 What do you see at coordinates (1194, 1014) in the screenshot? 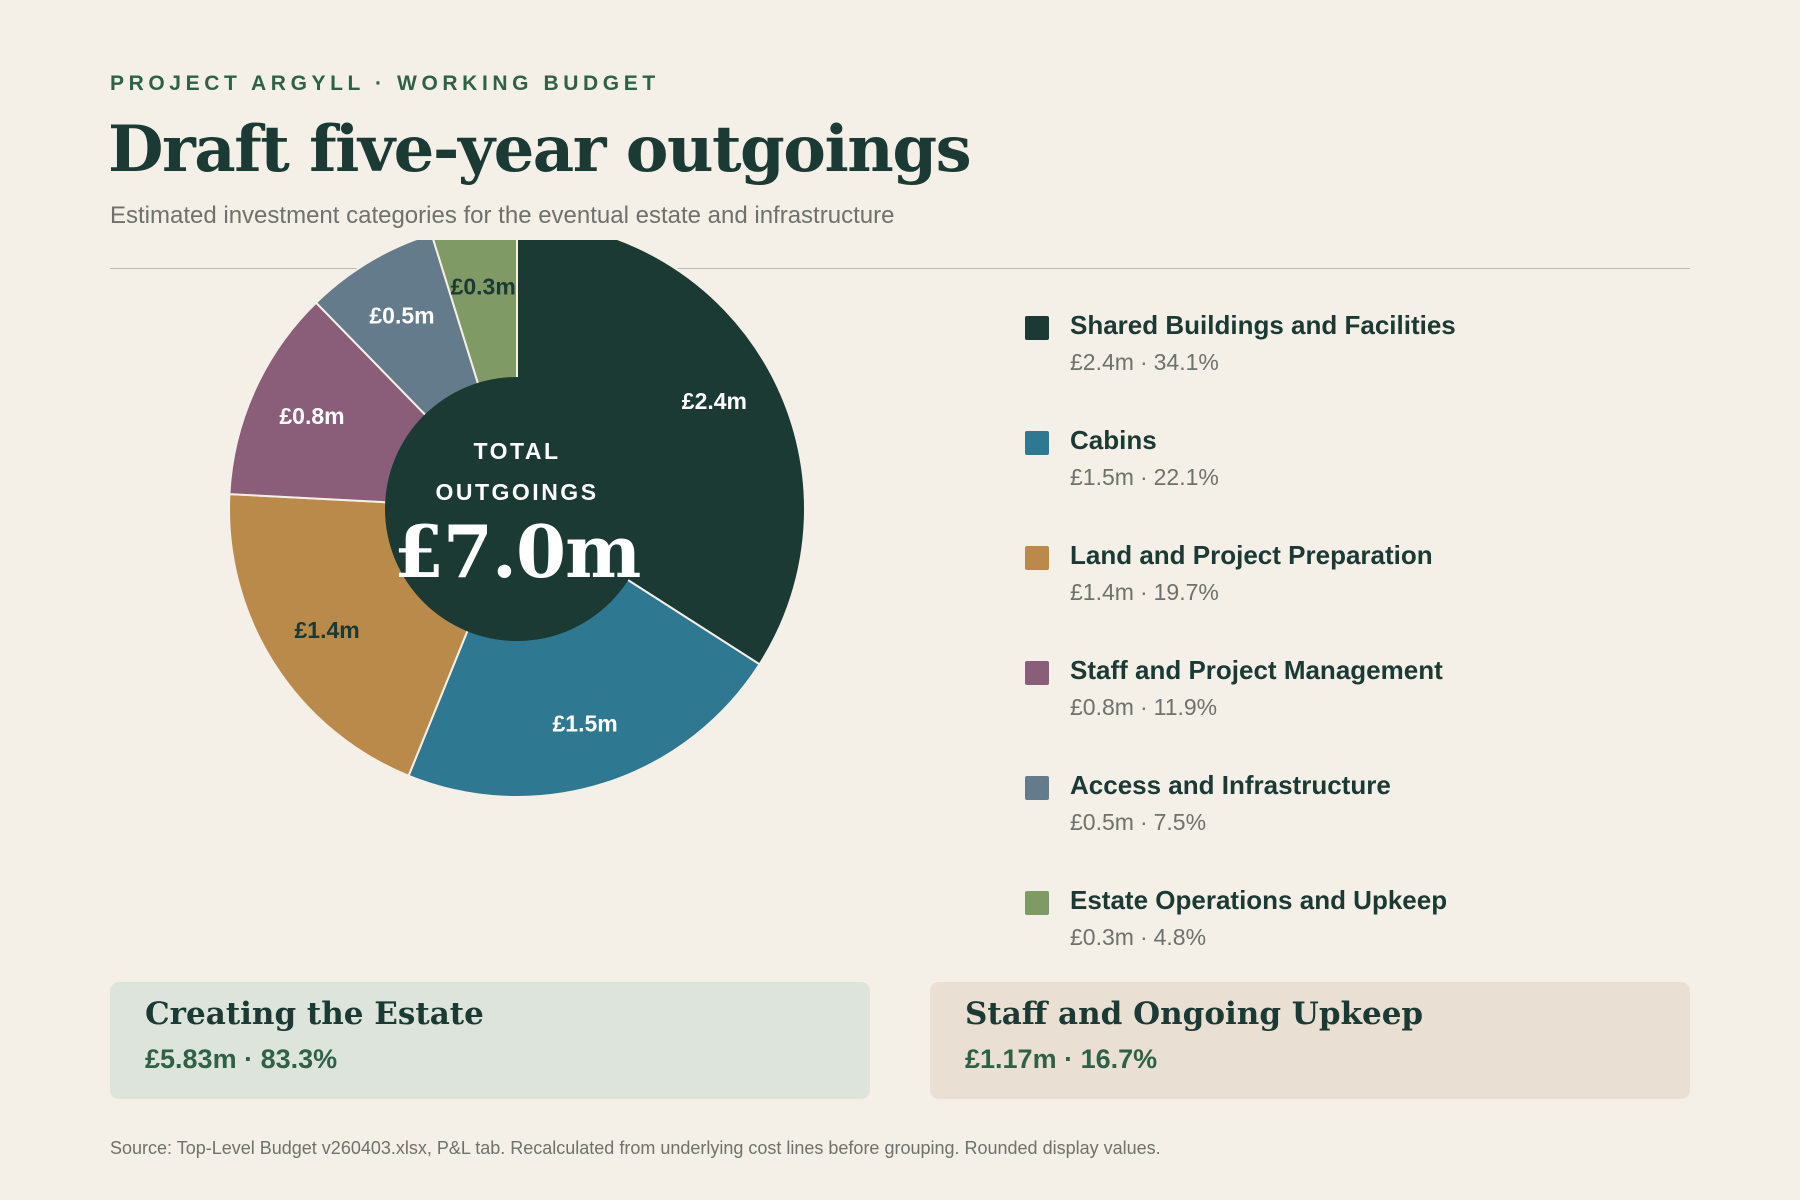
I see `group-title: Staff and Ongoing Upkeep` at bounding box center [1194, 1014].